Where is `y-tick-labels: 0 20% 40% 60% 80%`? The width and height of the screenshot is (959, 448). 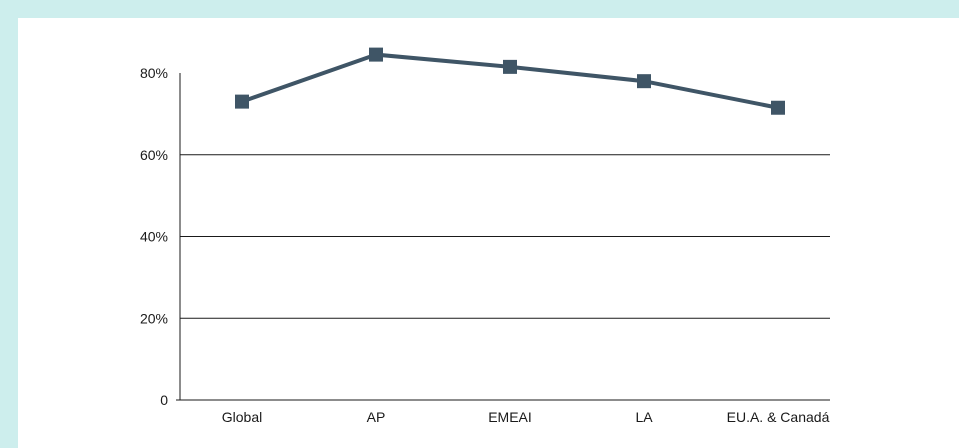 y-tick-labels: 0 20% 40% 60% 80% is located at coordinates (154, 236).